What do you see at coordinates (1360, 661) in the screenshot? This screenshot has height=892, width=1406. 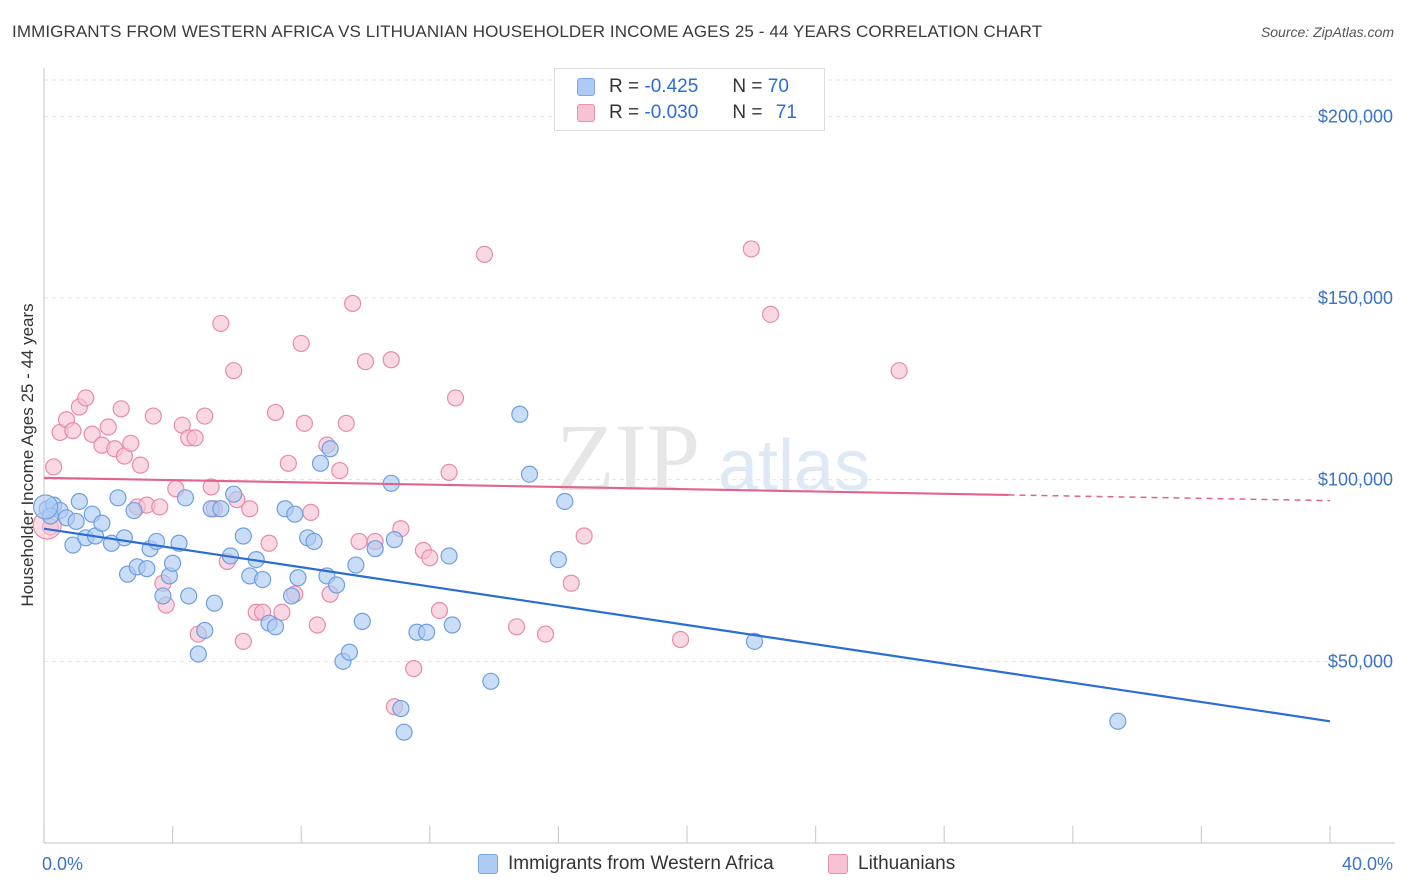 I see `y-tick-label: $50,000` at bounding box center [1360, 661].